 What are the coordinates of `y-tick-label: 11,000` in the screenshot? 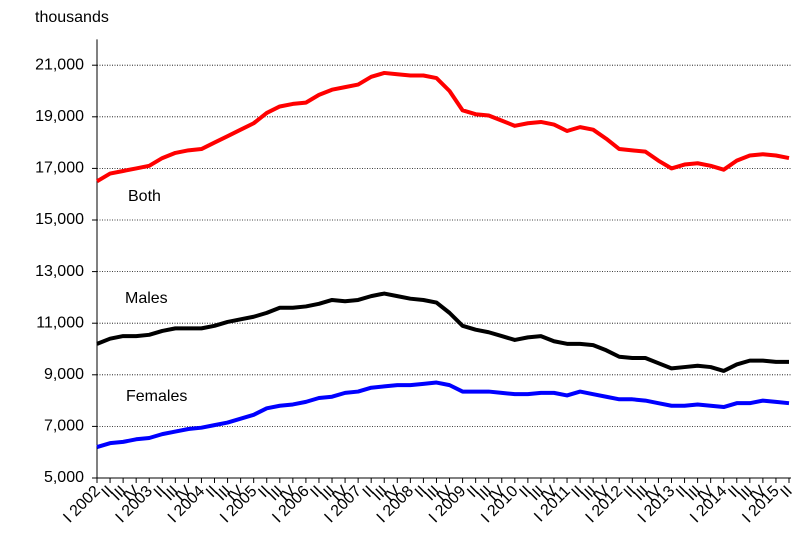 It's located at (60, 322).